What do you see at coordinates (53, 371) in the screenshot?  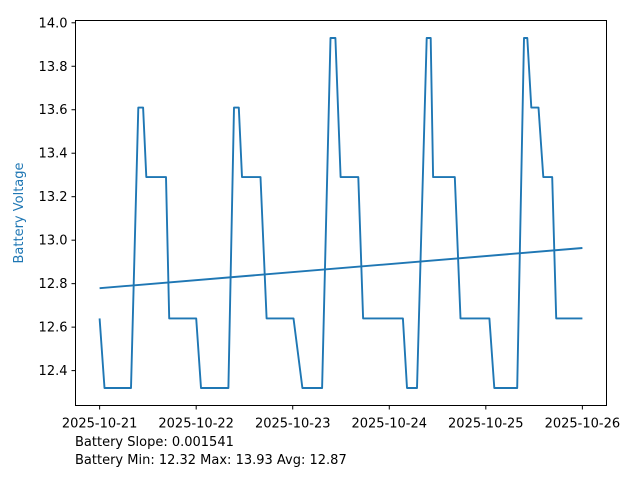 I see `y-tick-label: 12.4` at bounding box center [53, 371].